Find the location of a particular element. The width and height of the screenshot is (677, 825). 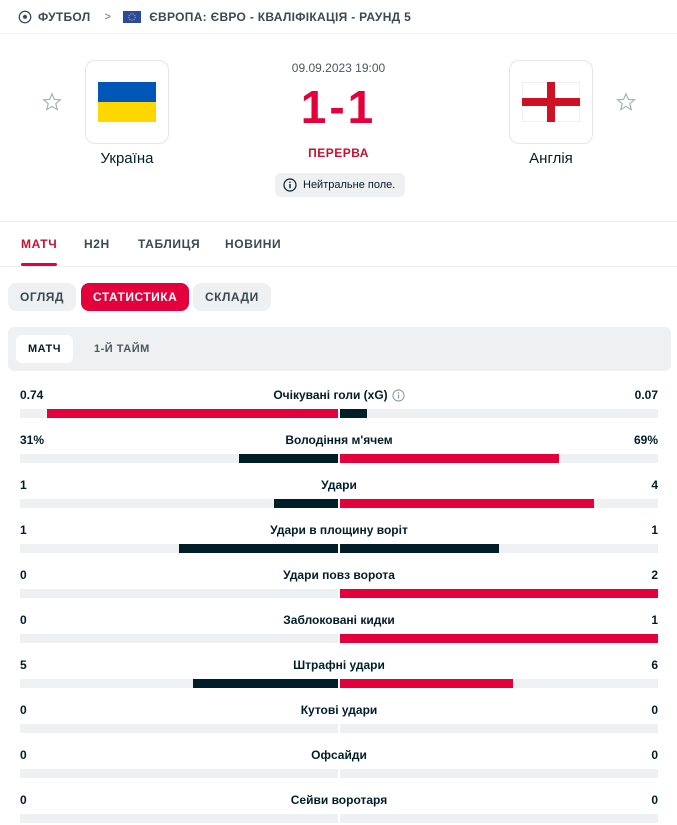

stat-away-value: 69% is located at coordinates (645, 440).